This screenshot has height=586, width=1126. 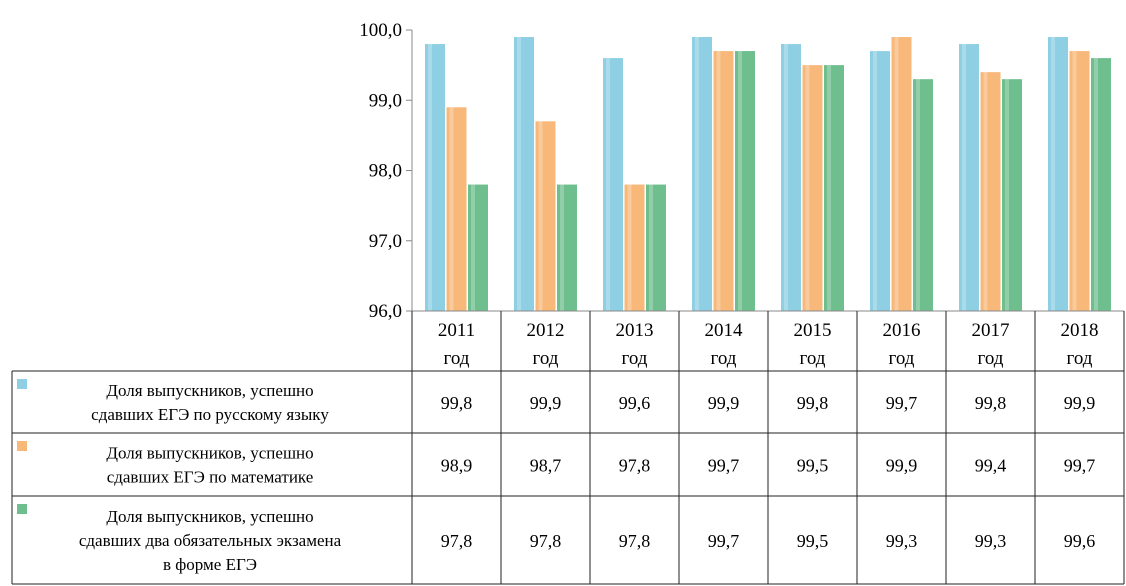 I want to click on x-tick-label: 2016, so click(x=902, y=330).